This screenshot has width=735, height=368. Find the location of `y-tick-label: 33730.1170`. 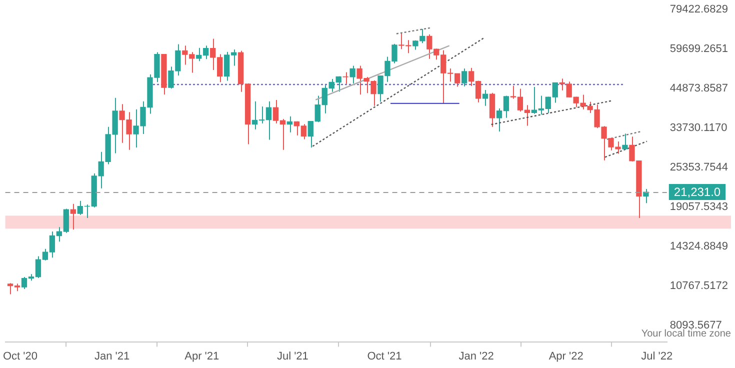

y-tick-label: 33730.1170 is located at coordinates (699, 128).